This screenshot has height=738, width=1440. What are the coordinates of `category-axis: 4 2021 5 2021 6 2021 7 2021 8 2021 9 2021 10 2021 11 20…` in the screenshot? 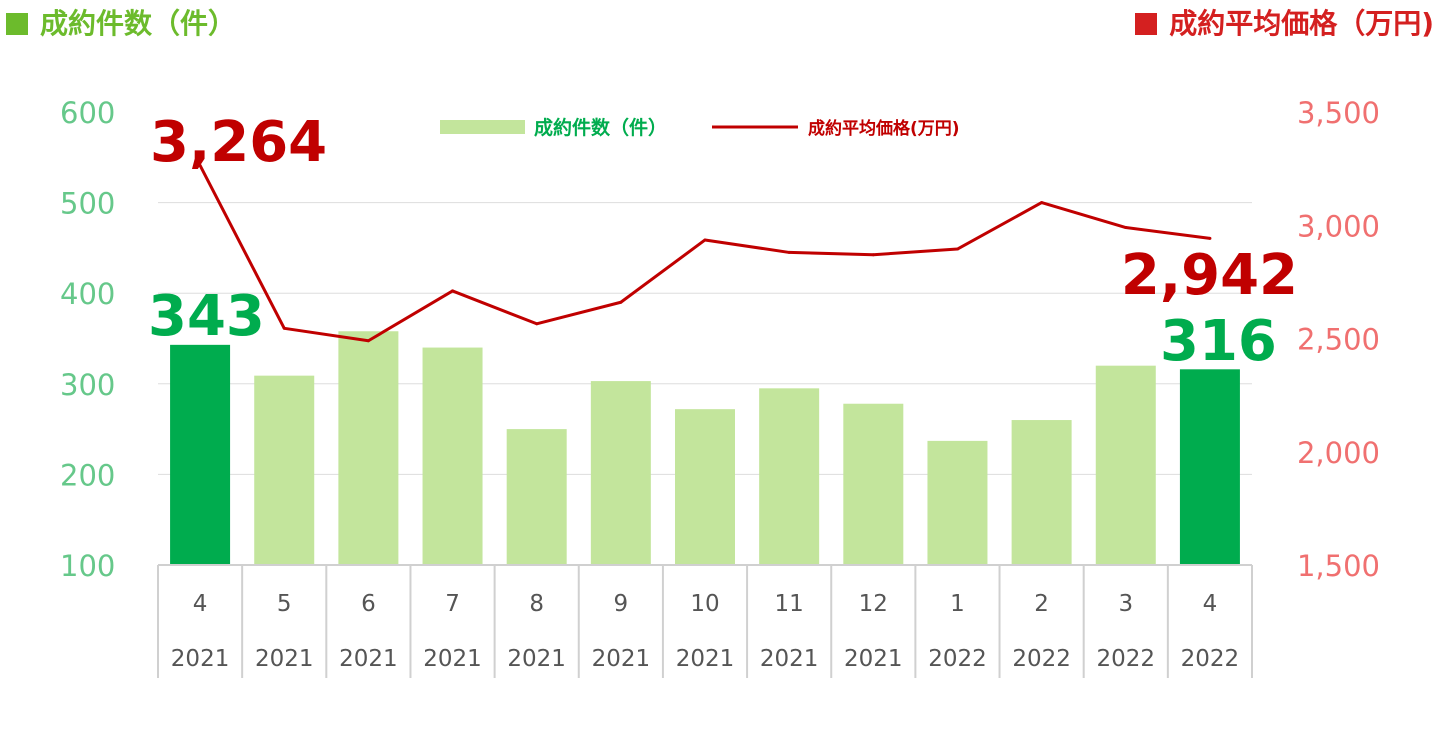 It's located at (705, 621).